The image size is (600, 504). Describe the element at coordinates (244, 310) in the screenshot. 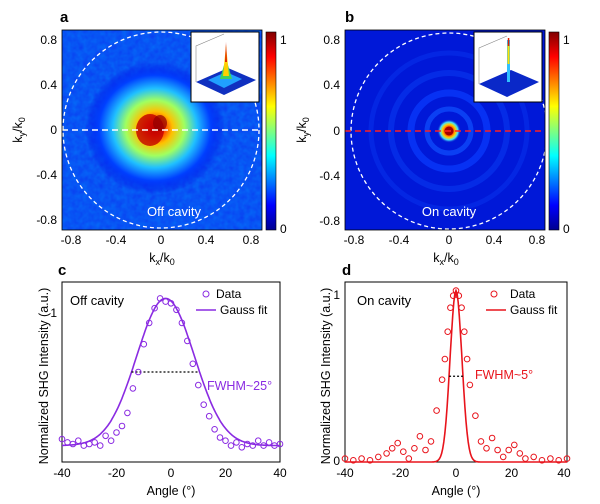

I see `legend-fit-c: Gauss fit` at that location.